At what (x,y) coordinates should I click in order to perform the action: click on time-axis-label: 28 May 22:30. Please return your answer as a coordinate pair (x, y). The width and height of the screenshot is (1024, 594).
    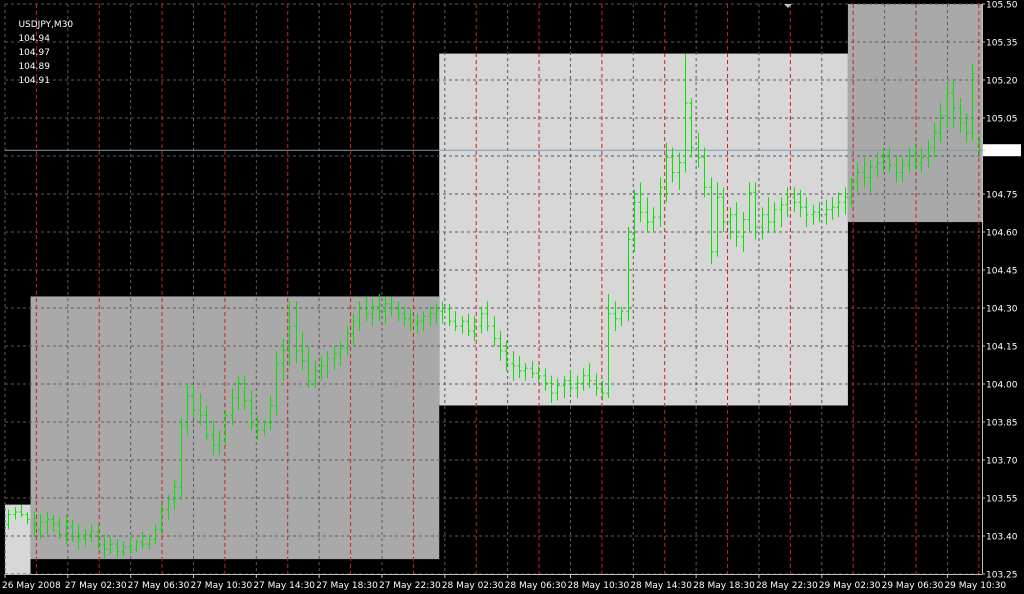
    Looking at the image, I should click on (787, 586).